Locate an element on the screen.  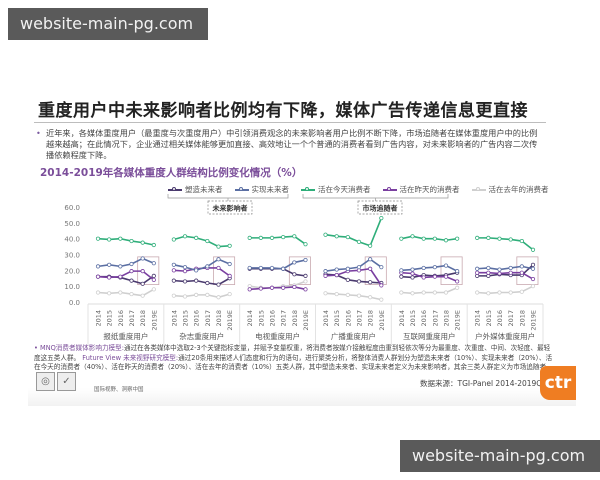
ctr-logo: ctr is located at coordinates (558, 383).